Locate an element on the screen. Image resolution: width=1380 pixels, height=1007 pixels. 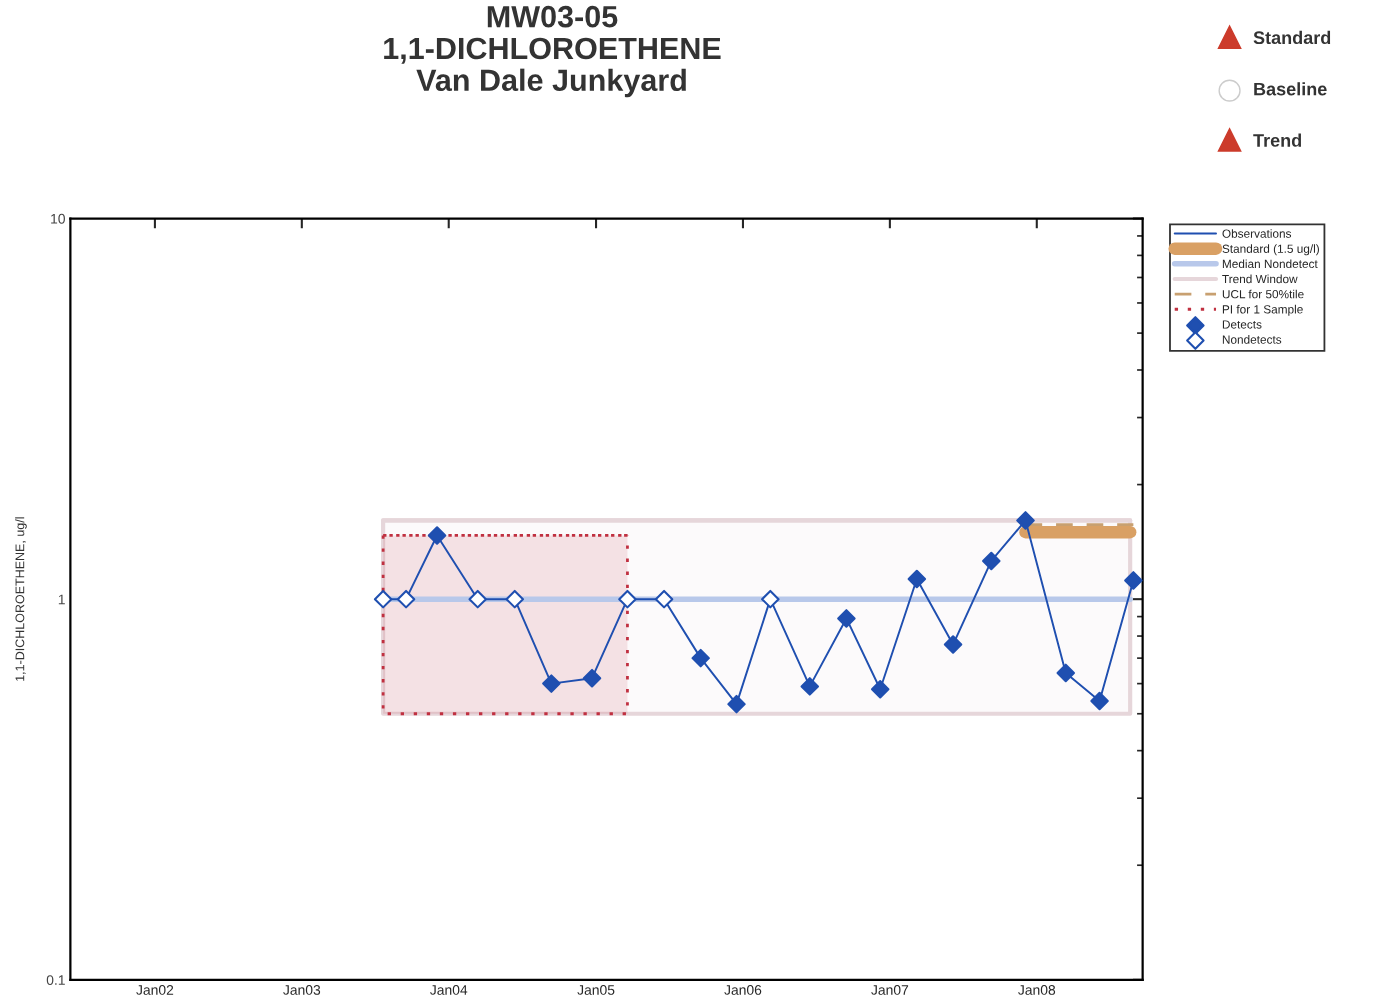
y-axis-title: 1,1-DICHLOROETHENE, ug/l is located at coordinates (21, 599).